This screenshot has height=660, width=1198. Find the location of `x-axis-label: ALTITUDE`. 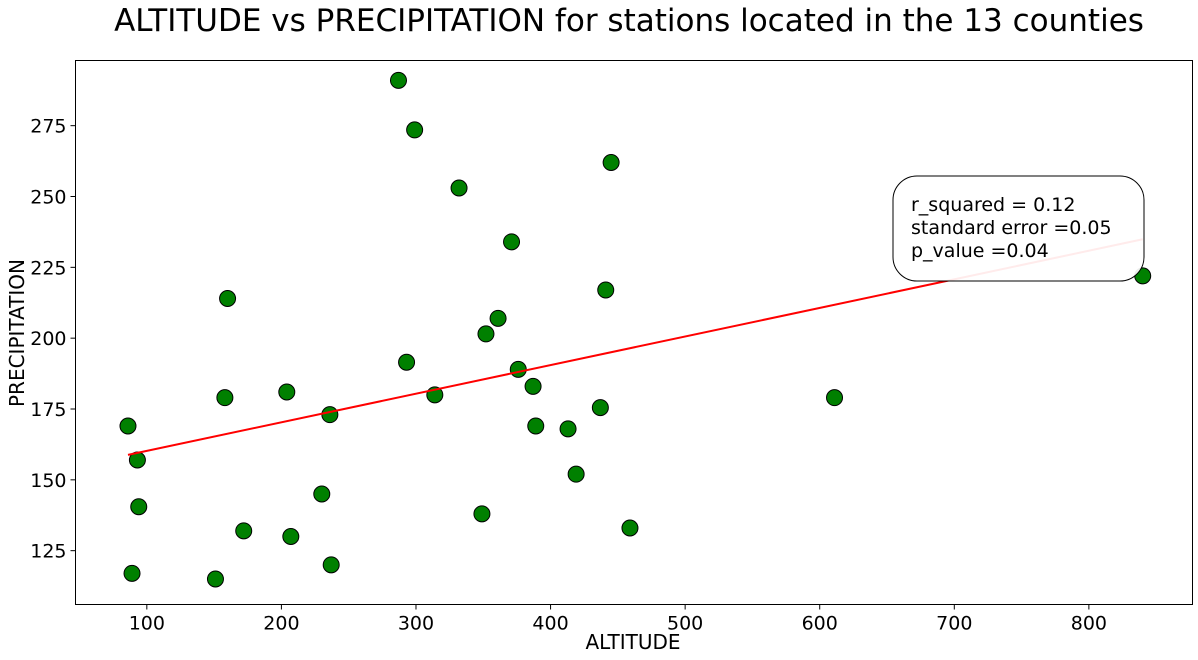

x-axis-label: ALTITUDE is located at coordinates (632, 642).